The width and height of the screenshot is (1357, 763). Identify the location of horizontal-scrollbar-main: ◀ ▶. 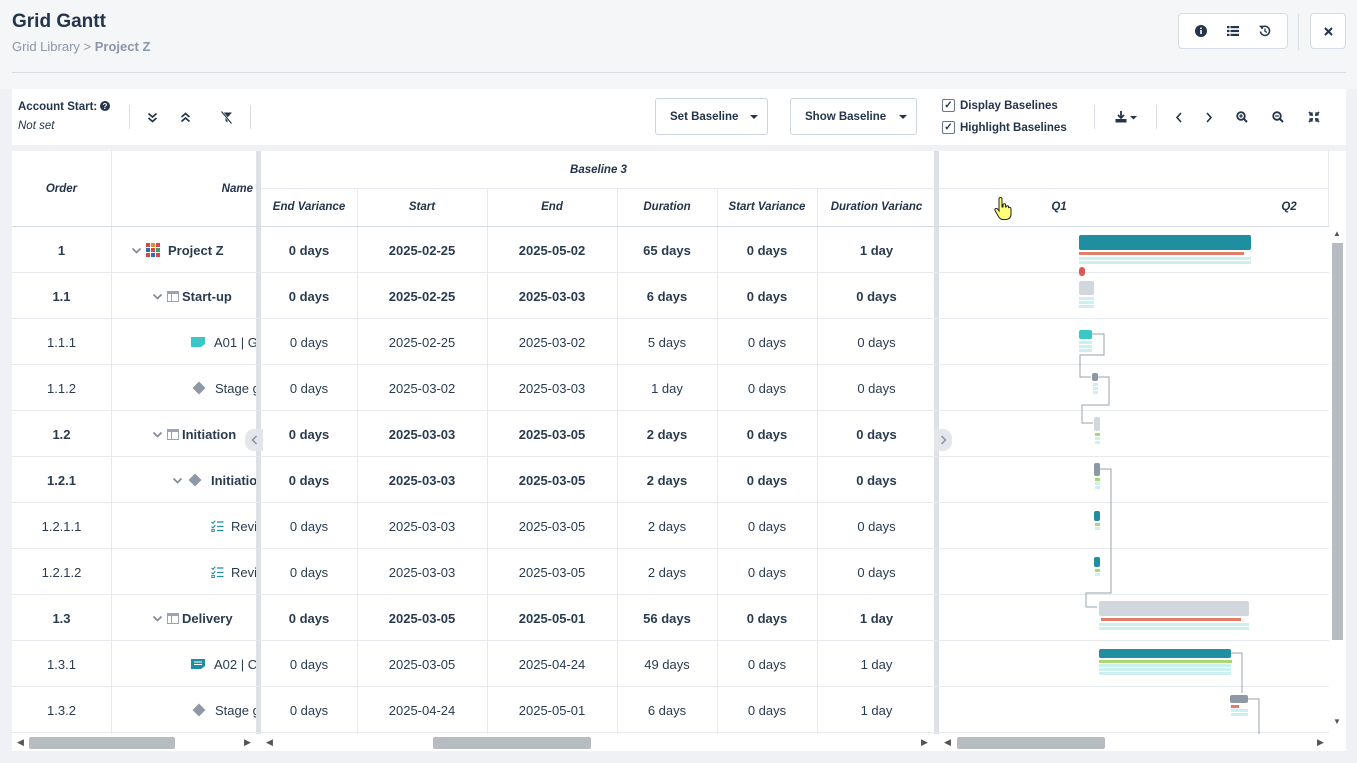
(597, 742).